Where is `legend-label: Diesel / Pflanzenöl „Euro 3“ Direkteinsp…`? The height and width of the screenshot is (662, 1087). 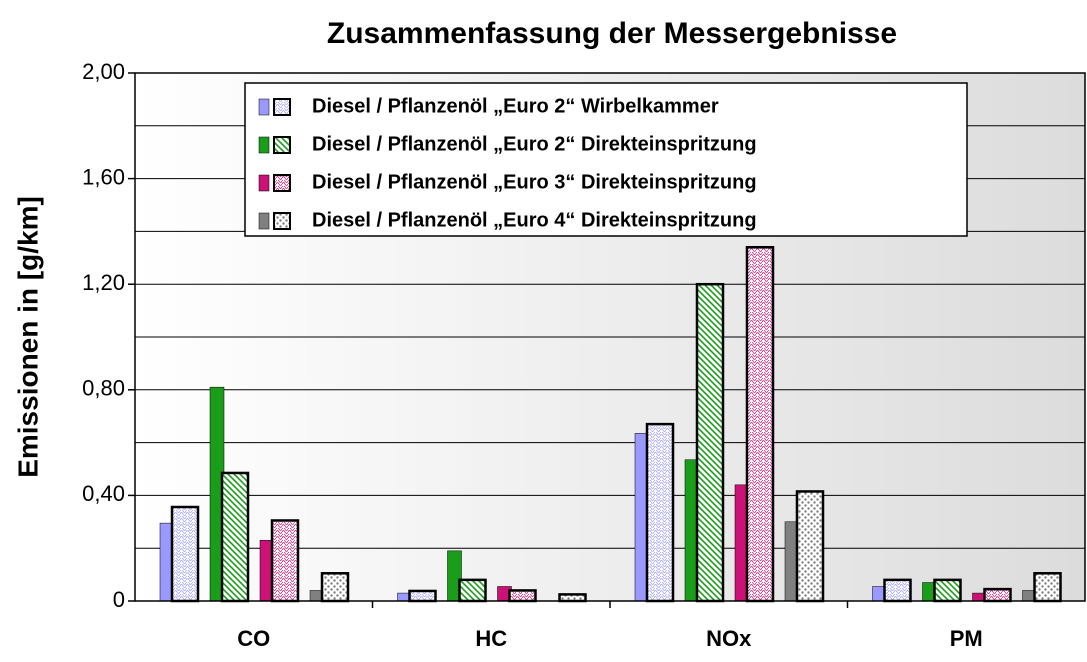 legend-label: Diesel / Pflanzenöl „Euro 3“ Direkteinsp… is located at coordinates (534, 182).